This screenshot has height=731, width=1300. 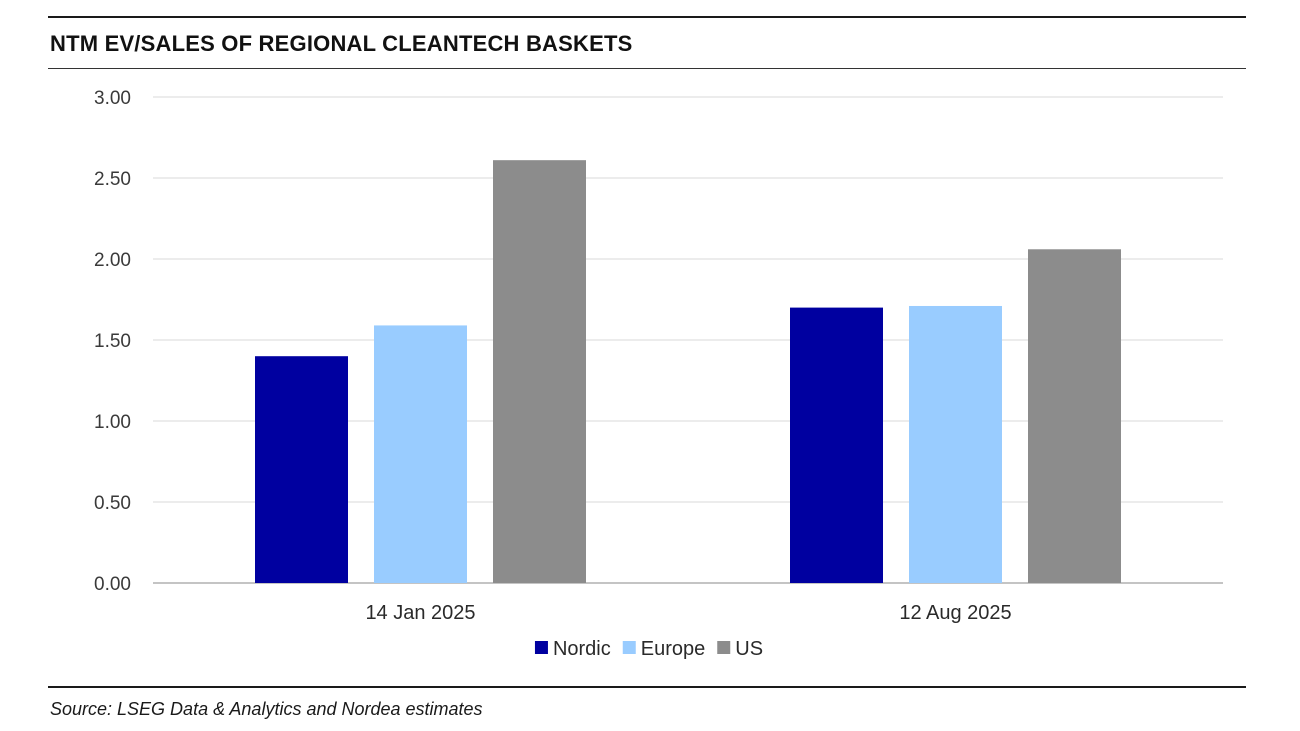 What do you see at coordinates (724, 647) in the screenshot?
I see `legend-swatch-us` at bounding box center [724, 647].